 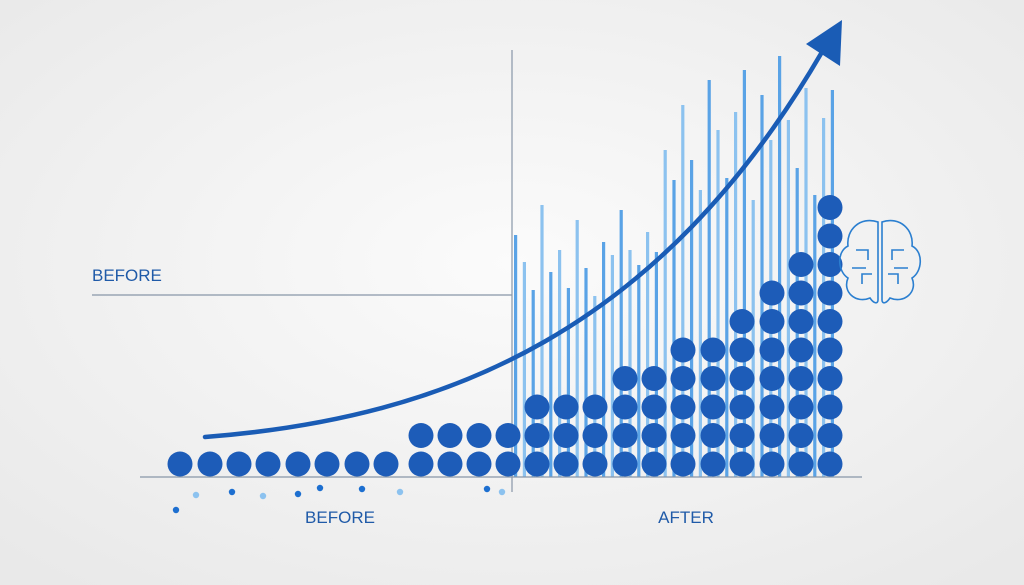 I want to click on brain-left, so click(x=858, y=261).